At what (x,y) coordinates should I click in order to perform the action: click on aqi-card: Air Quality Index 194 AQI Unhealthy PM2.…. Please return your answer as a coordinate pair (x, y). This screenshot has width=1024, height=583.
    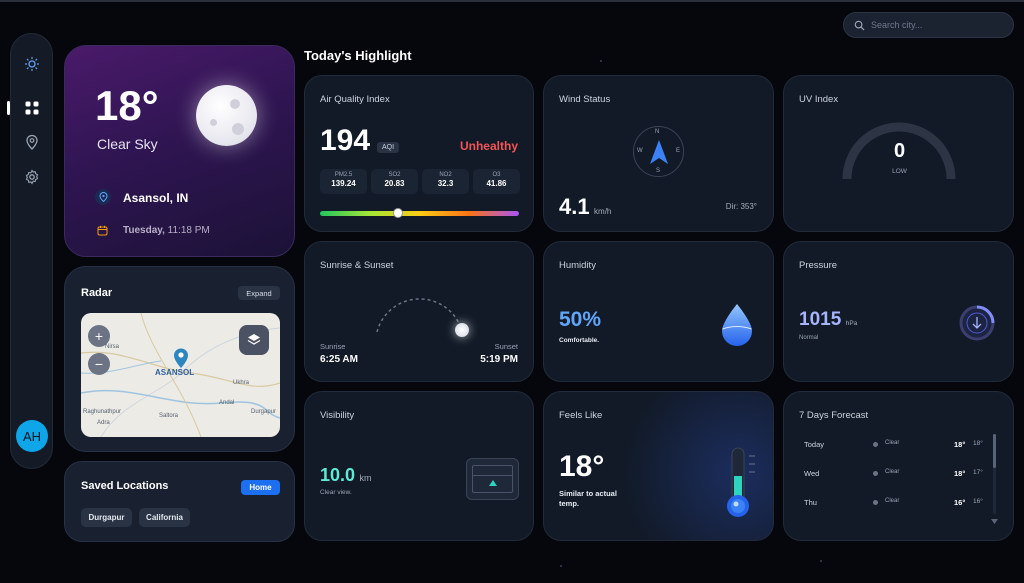
    Looking at the image, I should click on (419, 153).